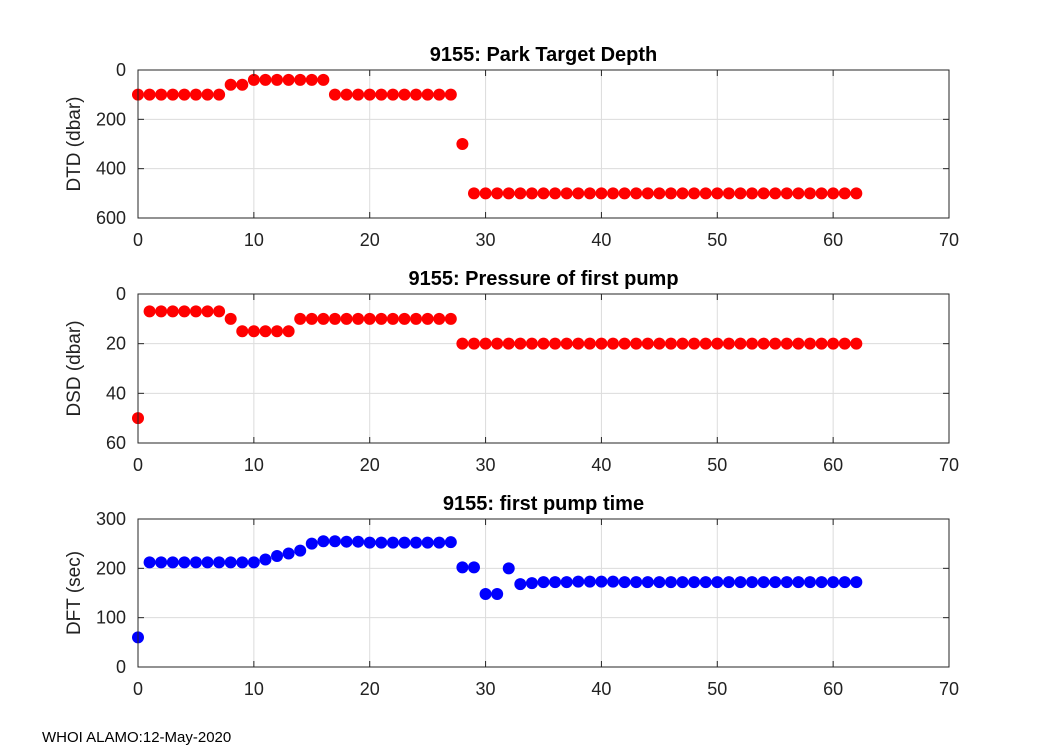  What do you see at coordinates (833, 240) in the screenshot?
I see `x-tick-label: 60` at bounding box center [833, 240].